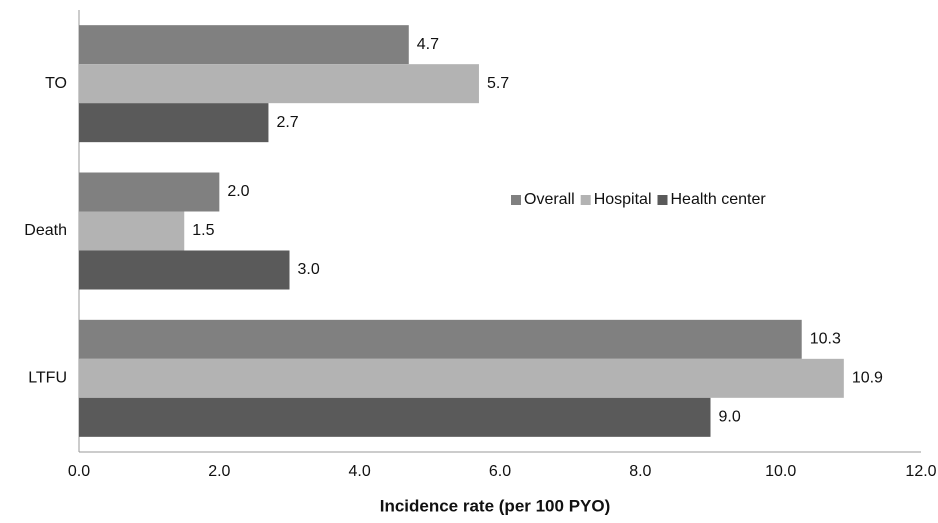 Image resolution: width=938 pixels, height=523 pixels. I want to click on value-label: 1.5, so click(203, 230).